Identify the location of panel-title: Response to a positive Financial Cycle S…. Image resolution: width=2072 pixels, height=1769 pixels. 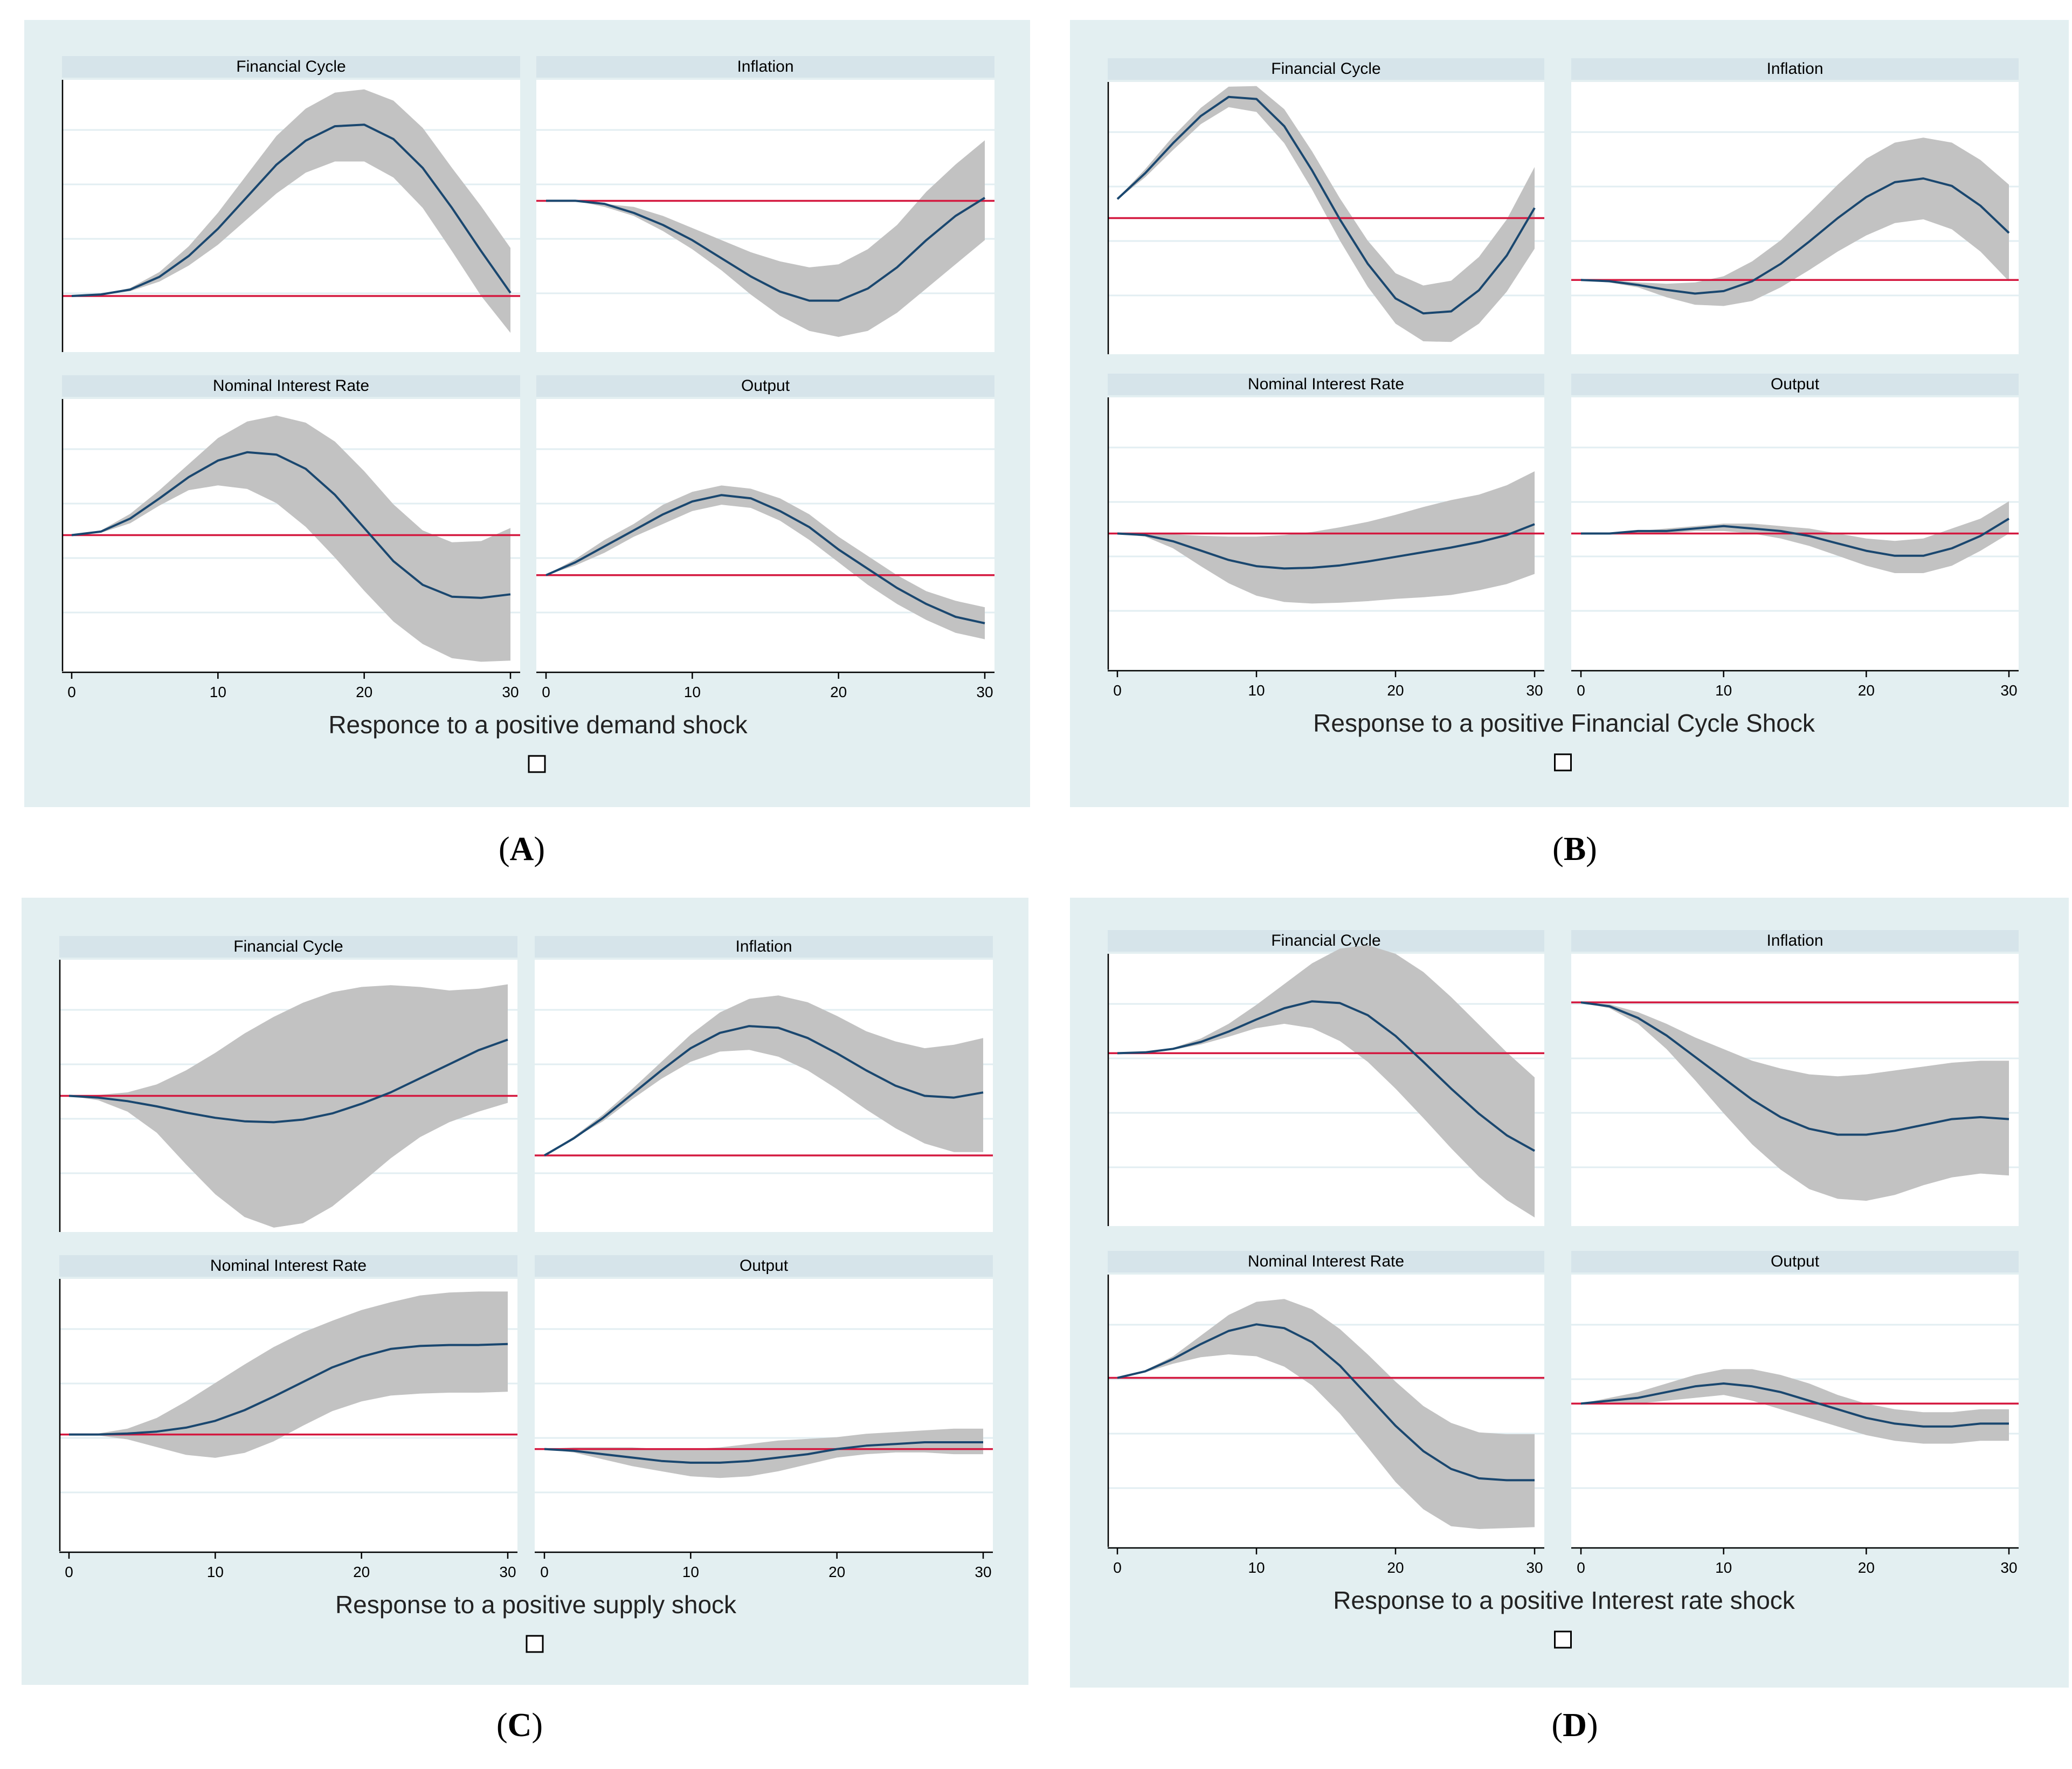
(1564, 723).